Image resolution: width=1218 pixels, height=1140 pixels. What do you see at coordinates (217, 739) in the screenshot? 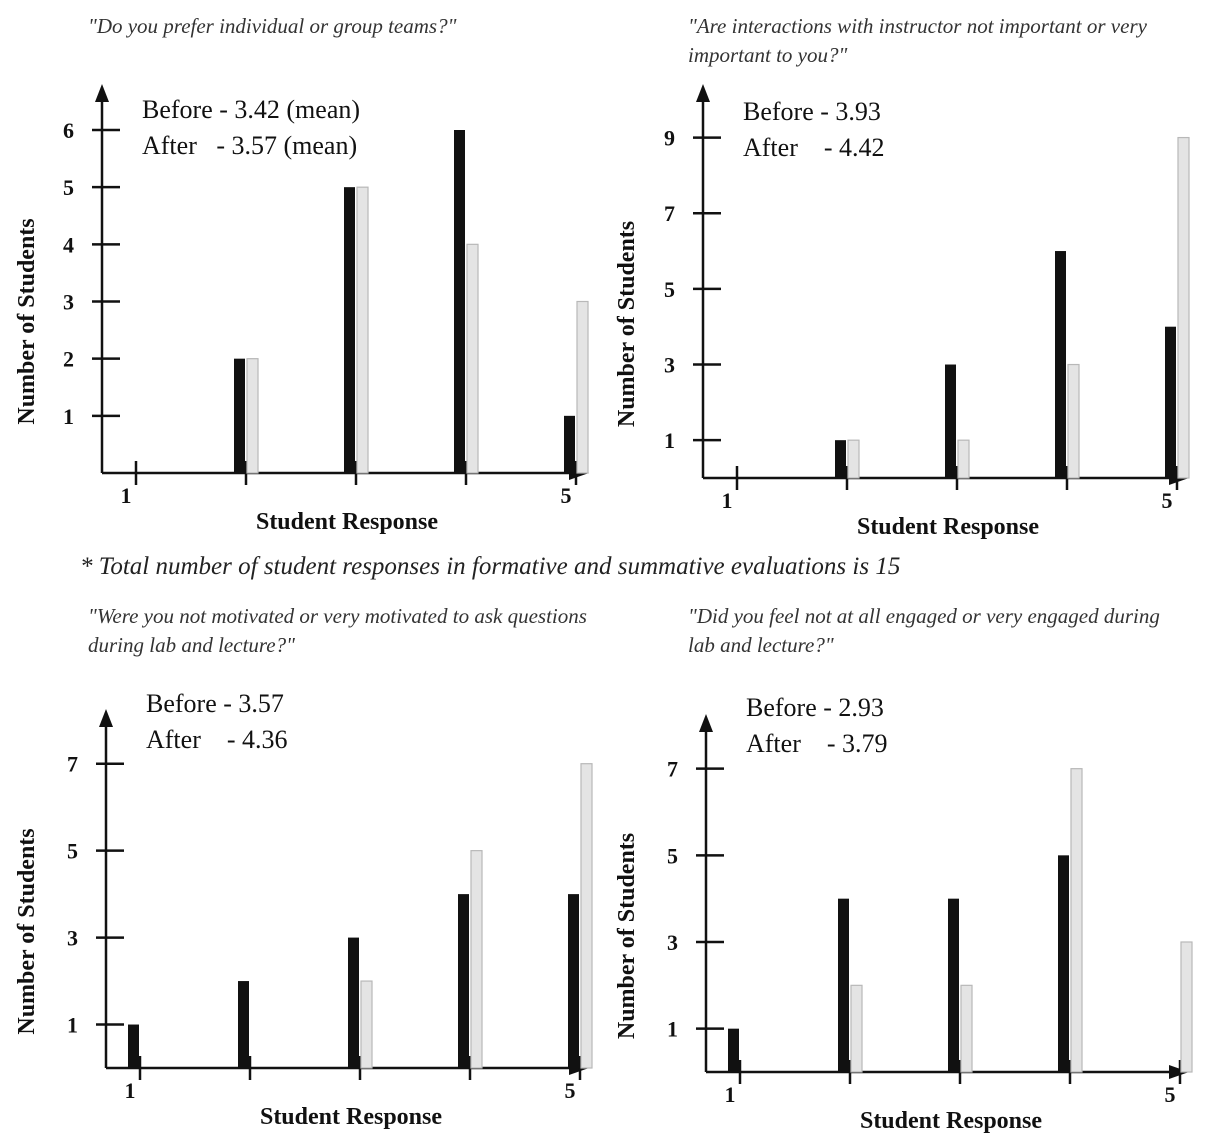
I see `after-stat-text: After - 4.36` at bounding box center [217, 739].